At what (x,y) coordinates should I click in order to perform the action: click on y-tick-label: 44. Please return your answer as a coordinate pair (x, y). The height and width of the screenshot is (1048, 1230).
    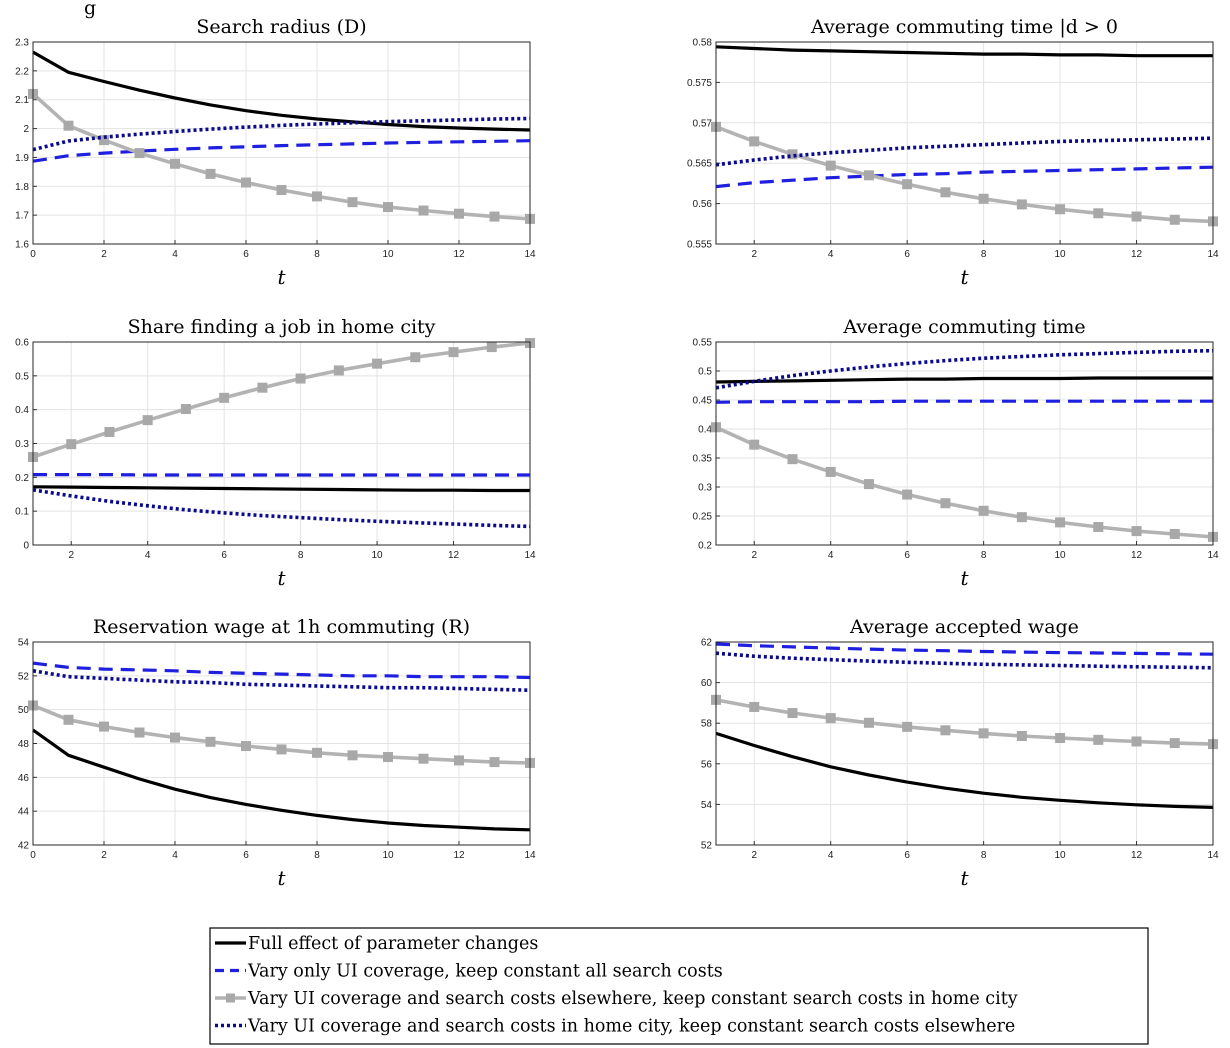
    Looking at the image, I should click on (24, 812).